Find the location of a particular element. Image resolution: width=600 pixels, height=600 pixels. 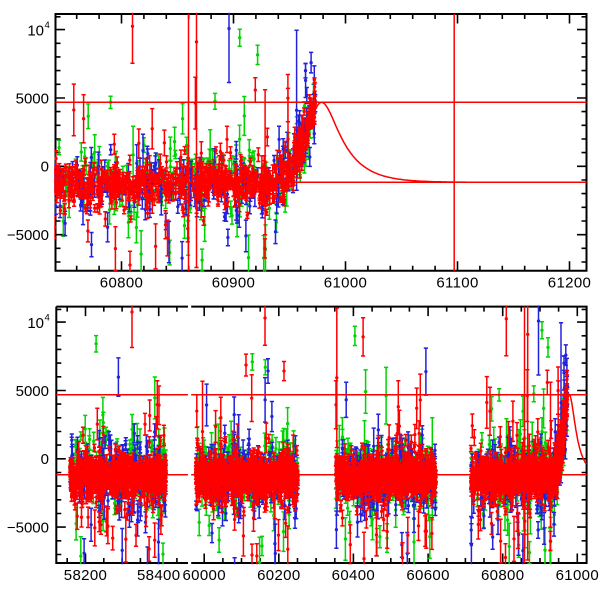

svg-text: 60400 is located at coordinates (353, 575).